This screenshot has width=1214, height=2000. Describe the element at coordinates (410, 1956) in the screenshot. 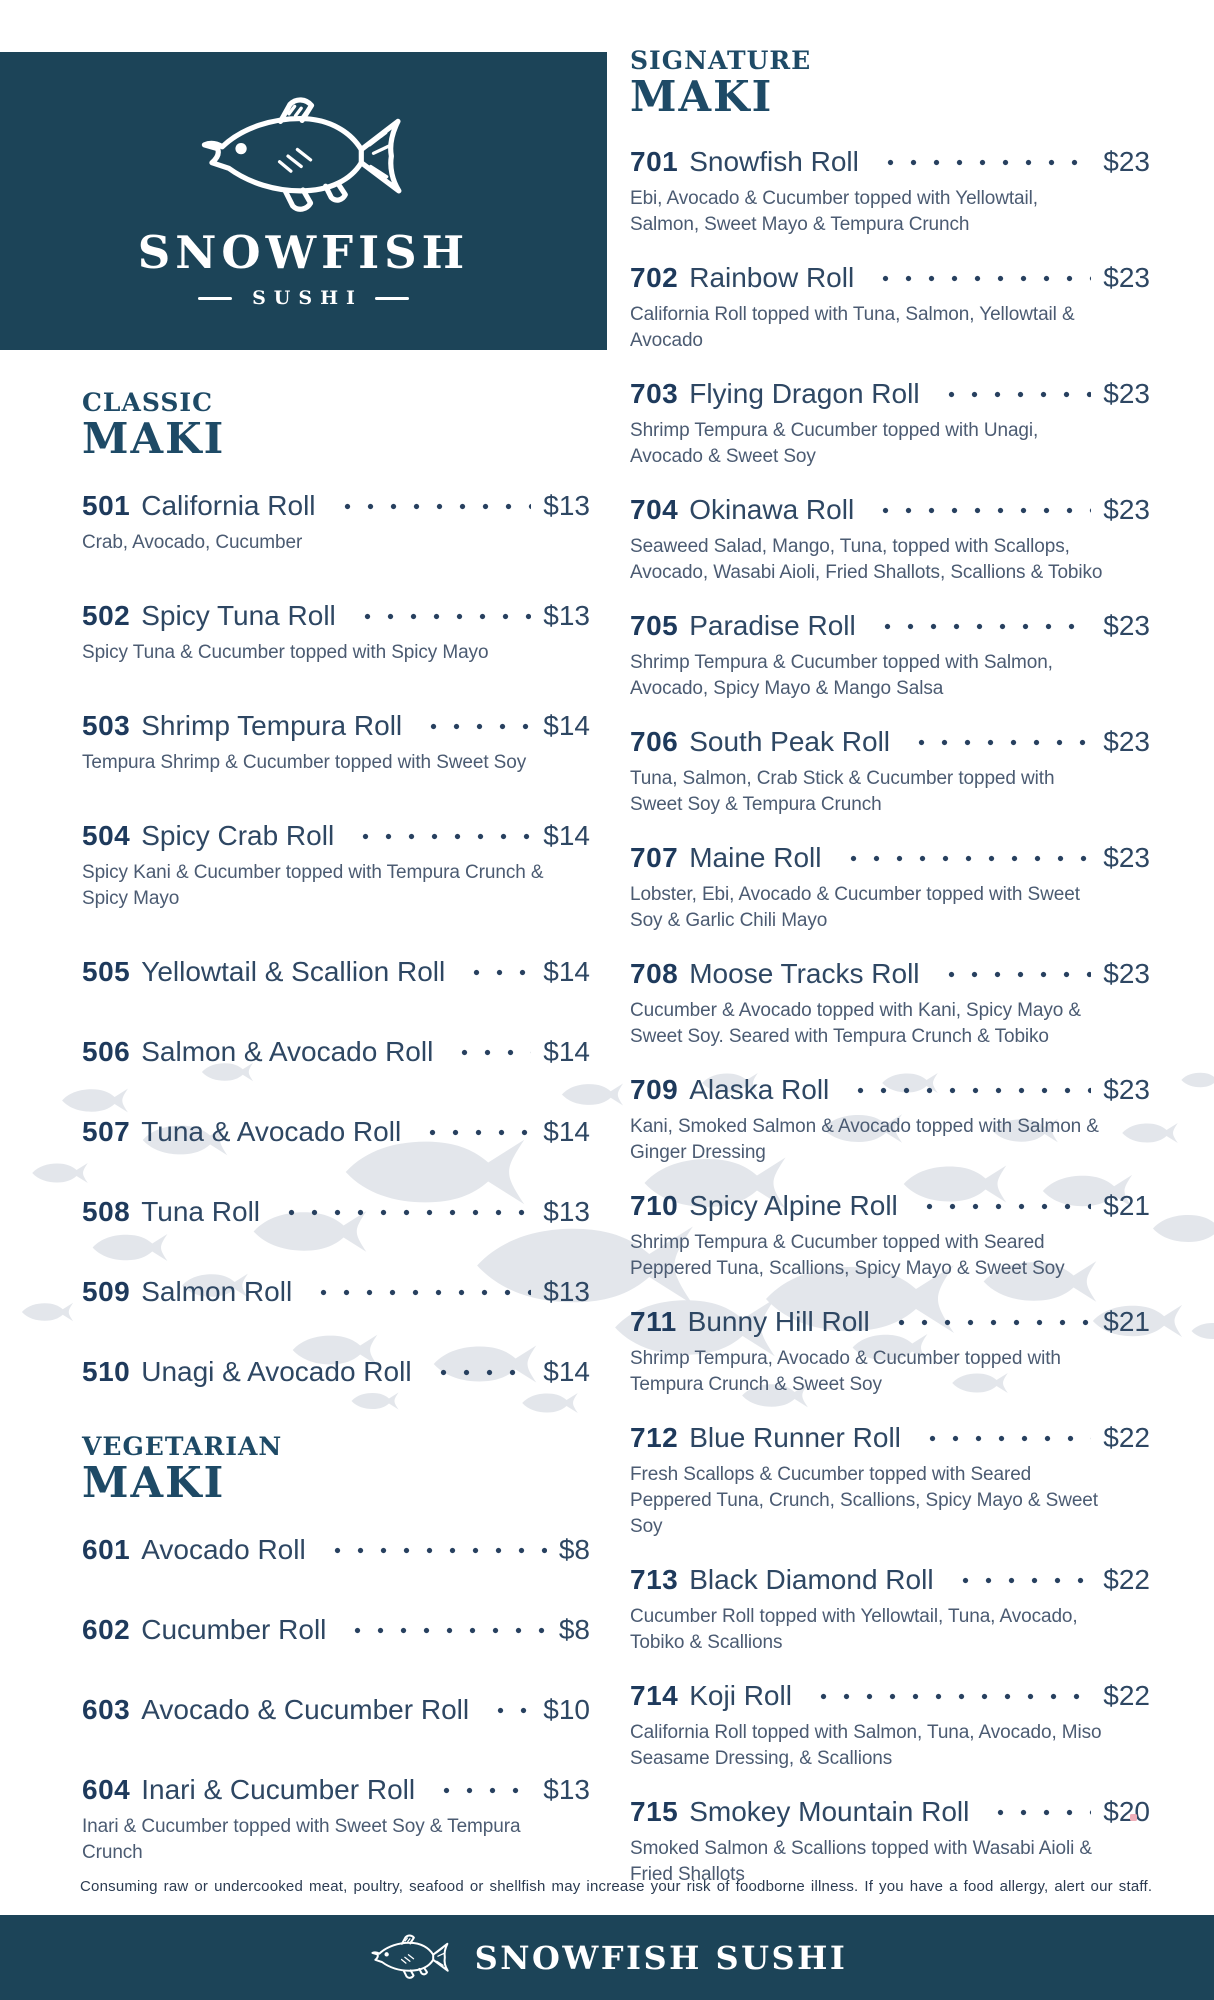

I see `fish-logo-icon` at that location.